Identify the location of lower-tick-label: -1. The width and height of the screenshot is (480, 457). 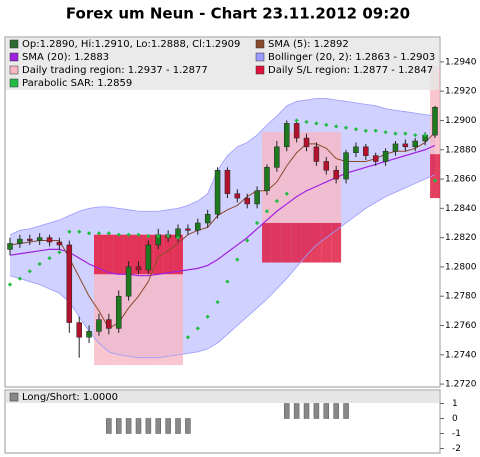
(456, 434).